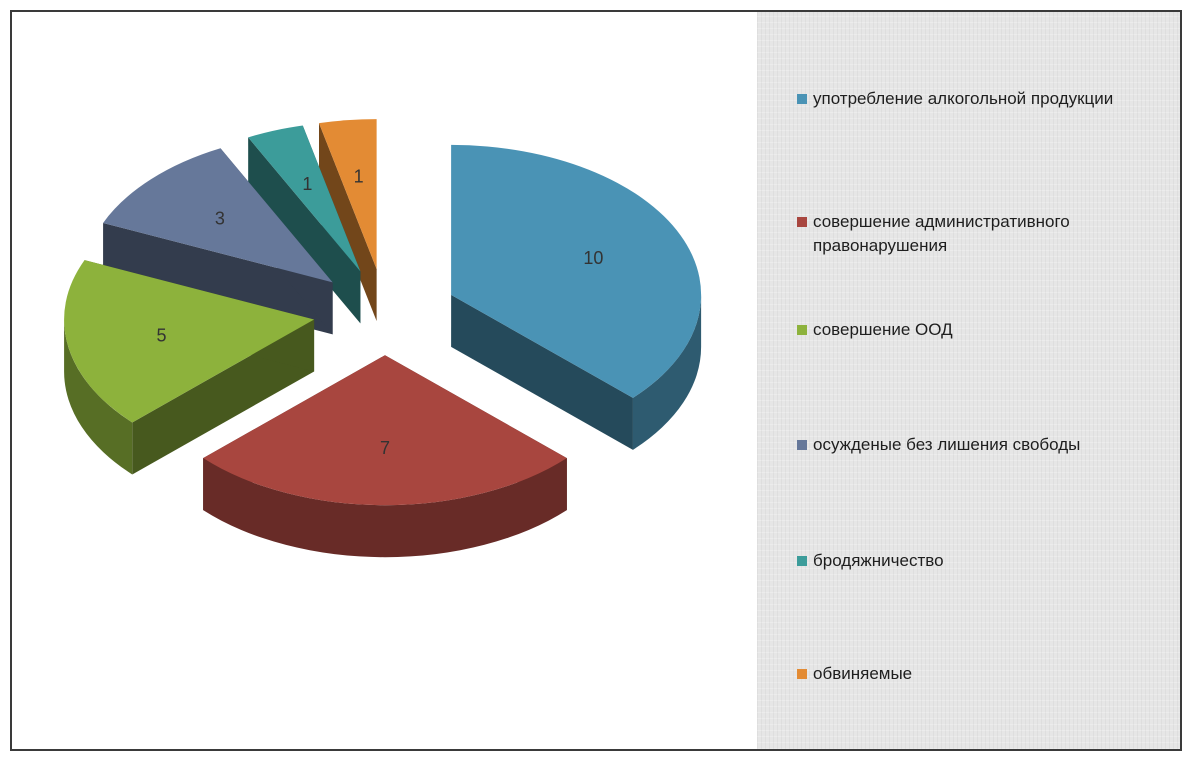  I want to click on pie-slice-accused, so click(347, 220).